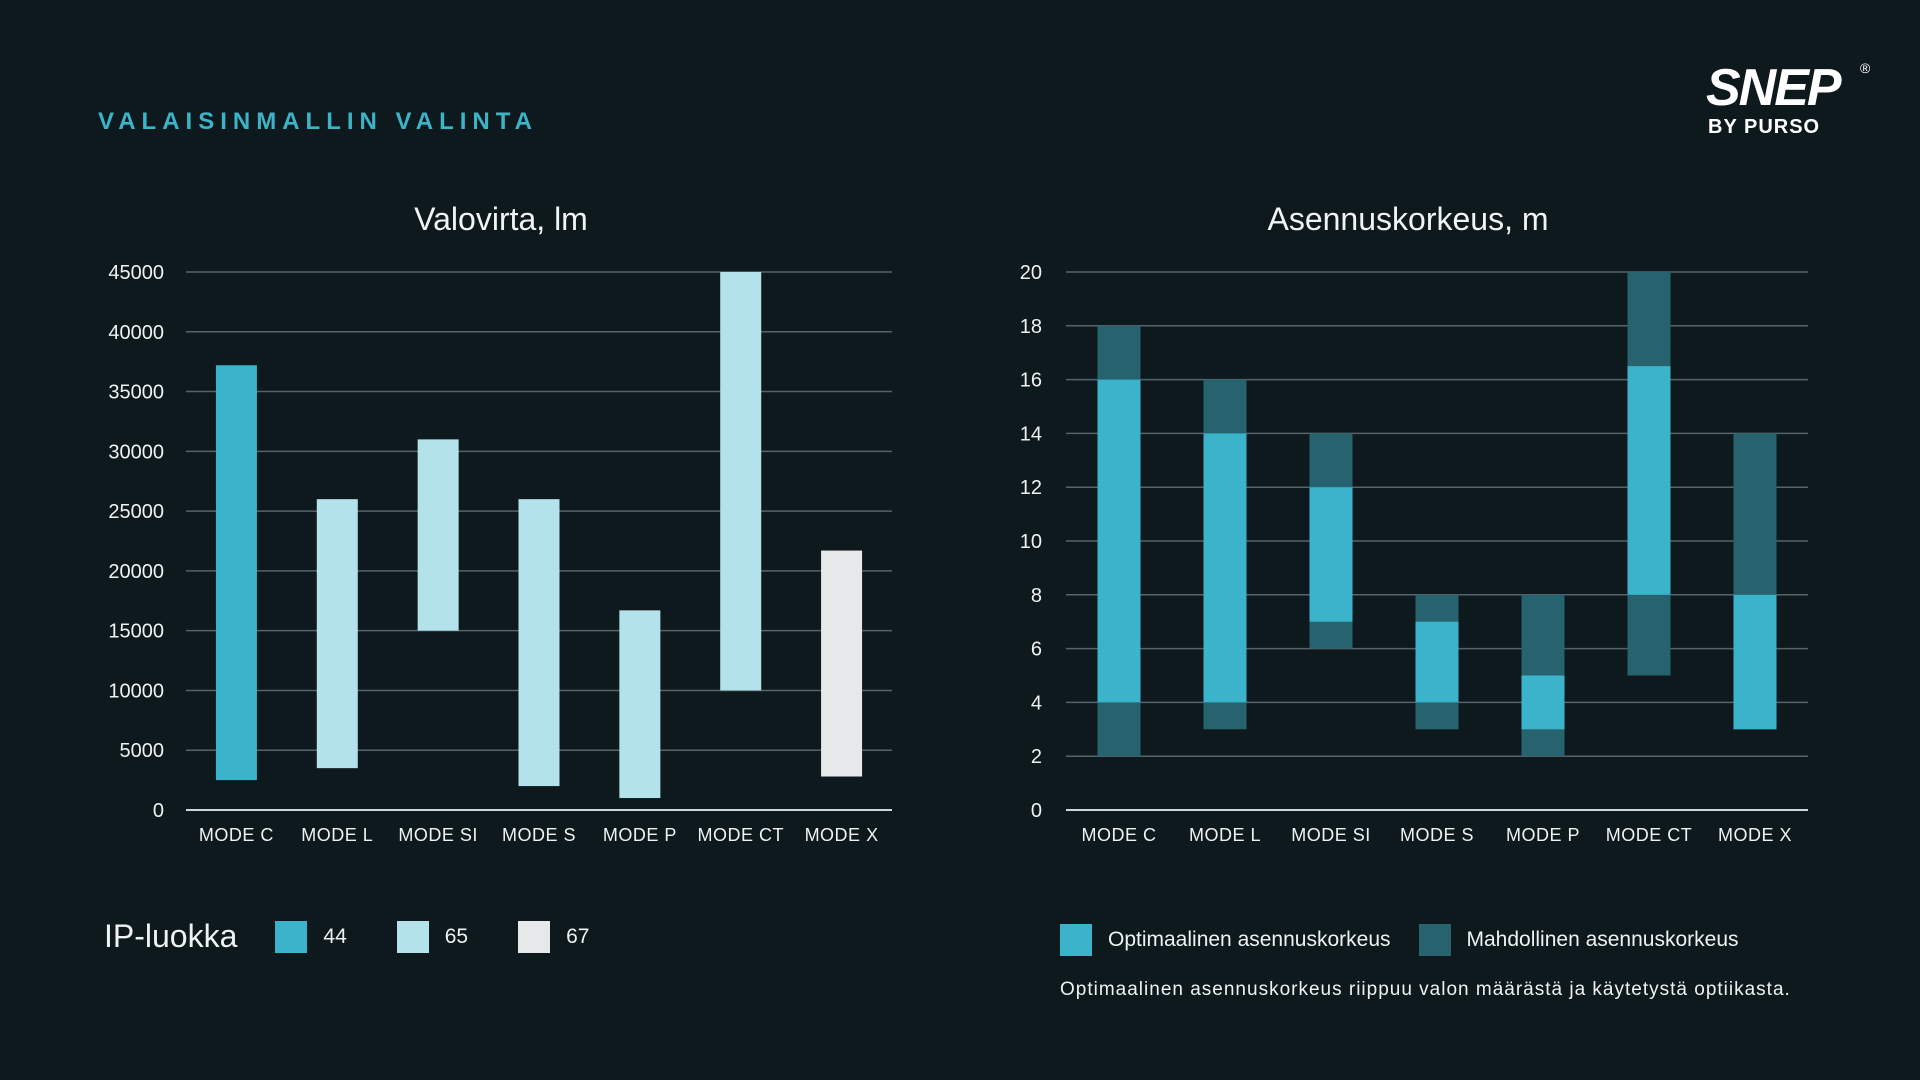  I want to click on y-tick-label: 8, so click(1036, 596).